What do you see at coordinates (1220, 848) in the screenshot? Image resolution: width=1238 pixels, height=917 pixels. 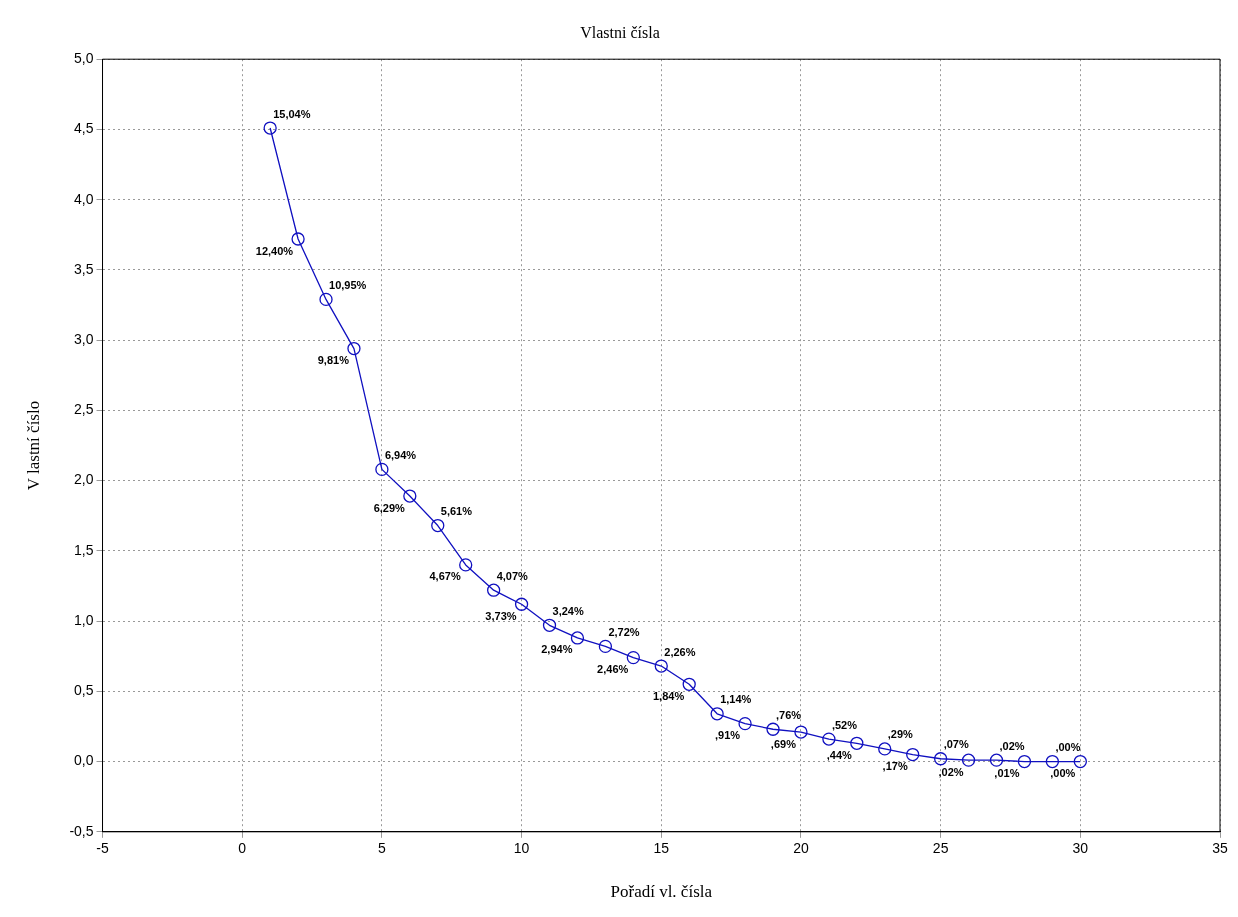 I see `x-tick-label: 35` at bounding box center [1220, 848].